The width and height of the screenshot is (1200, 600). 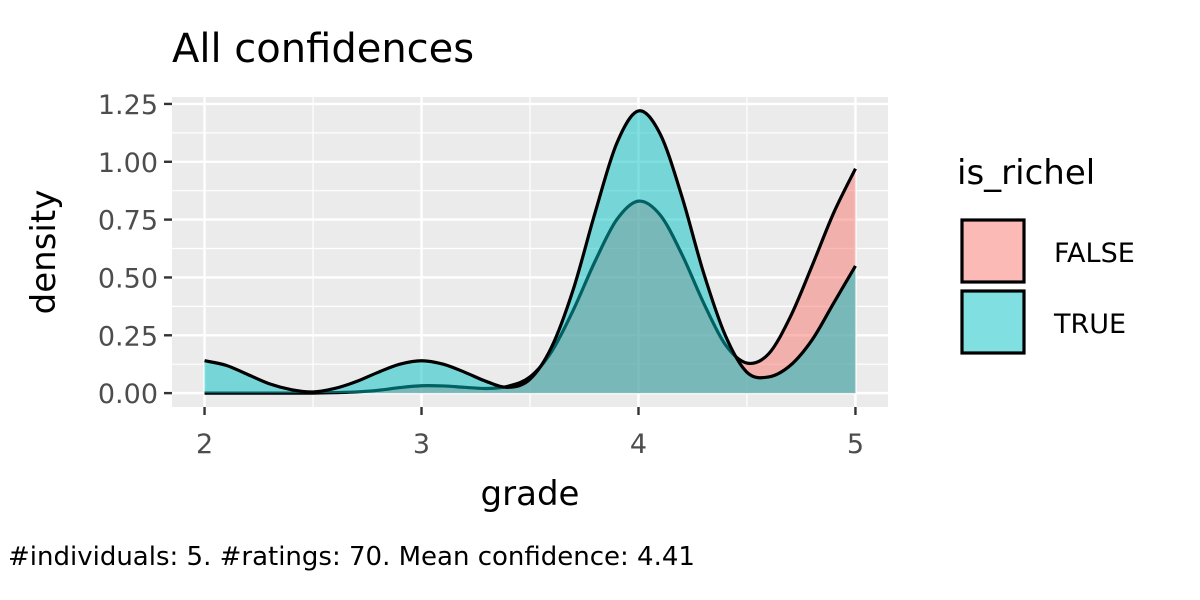 I want to click on legend-label-true: TRUE, so click(x=1089, y=324).